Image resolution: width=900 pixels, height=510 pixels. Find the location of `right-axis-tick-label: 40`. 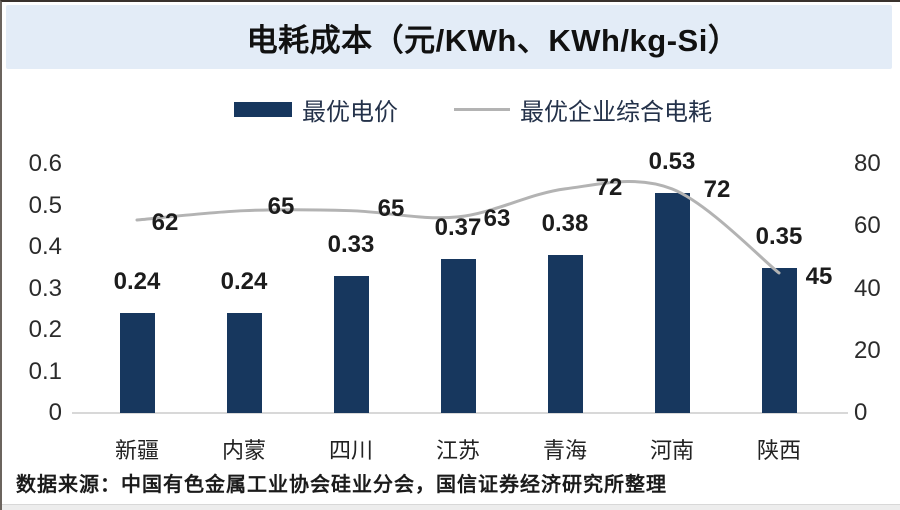

right-axis-tick-label: 40 is located at coordinates (867, 288).